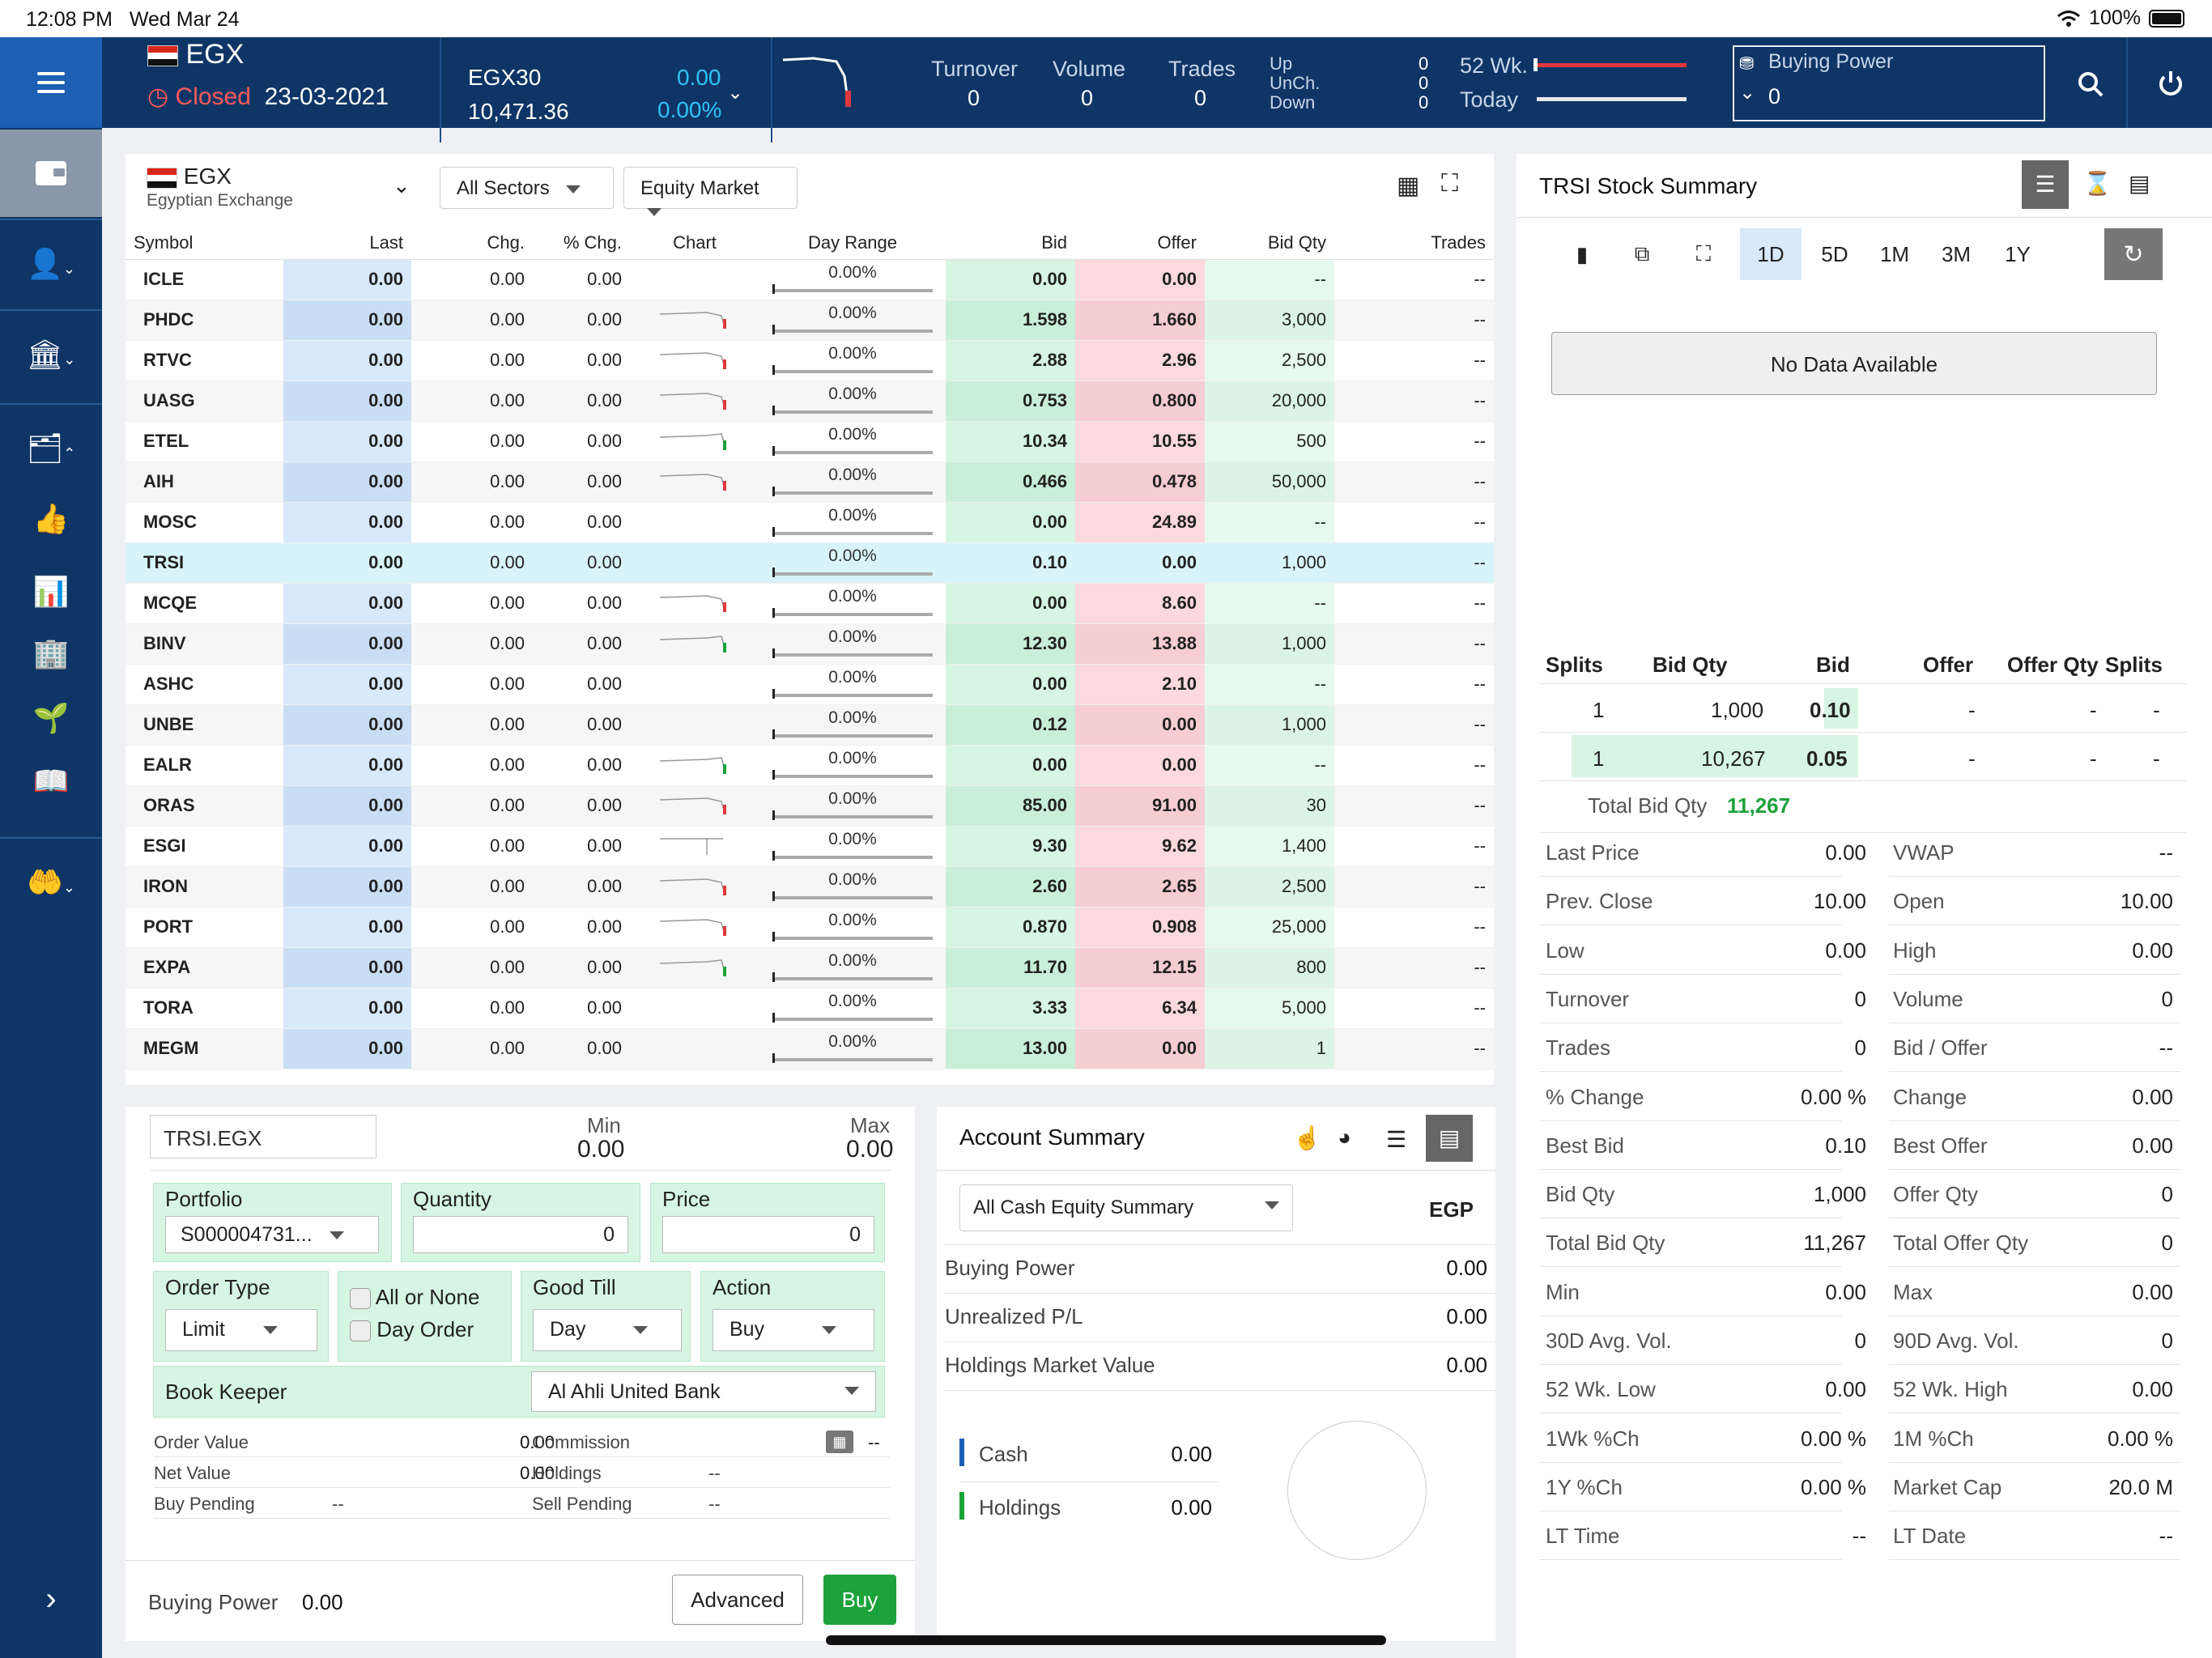 Image resolution: width=2212 pixels, height=1658 pixels. I want to click on sidebar-item-company: 🏢, so click(51, 653).